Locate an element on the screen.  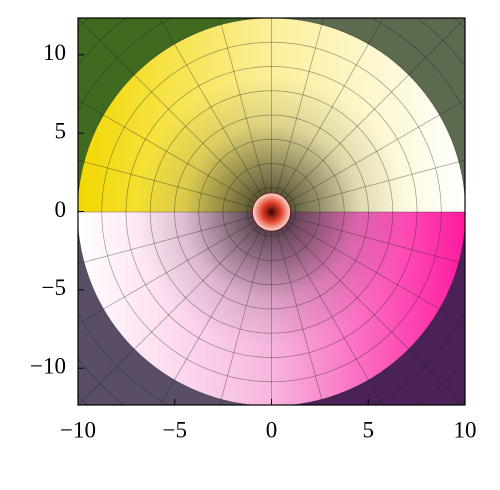
center-disc is located at coordinates (271, 212).